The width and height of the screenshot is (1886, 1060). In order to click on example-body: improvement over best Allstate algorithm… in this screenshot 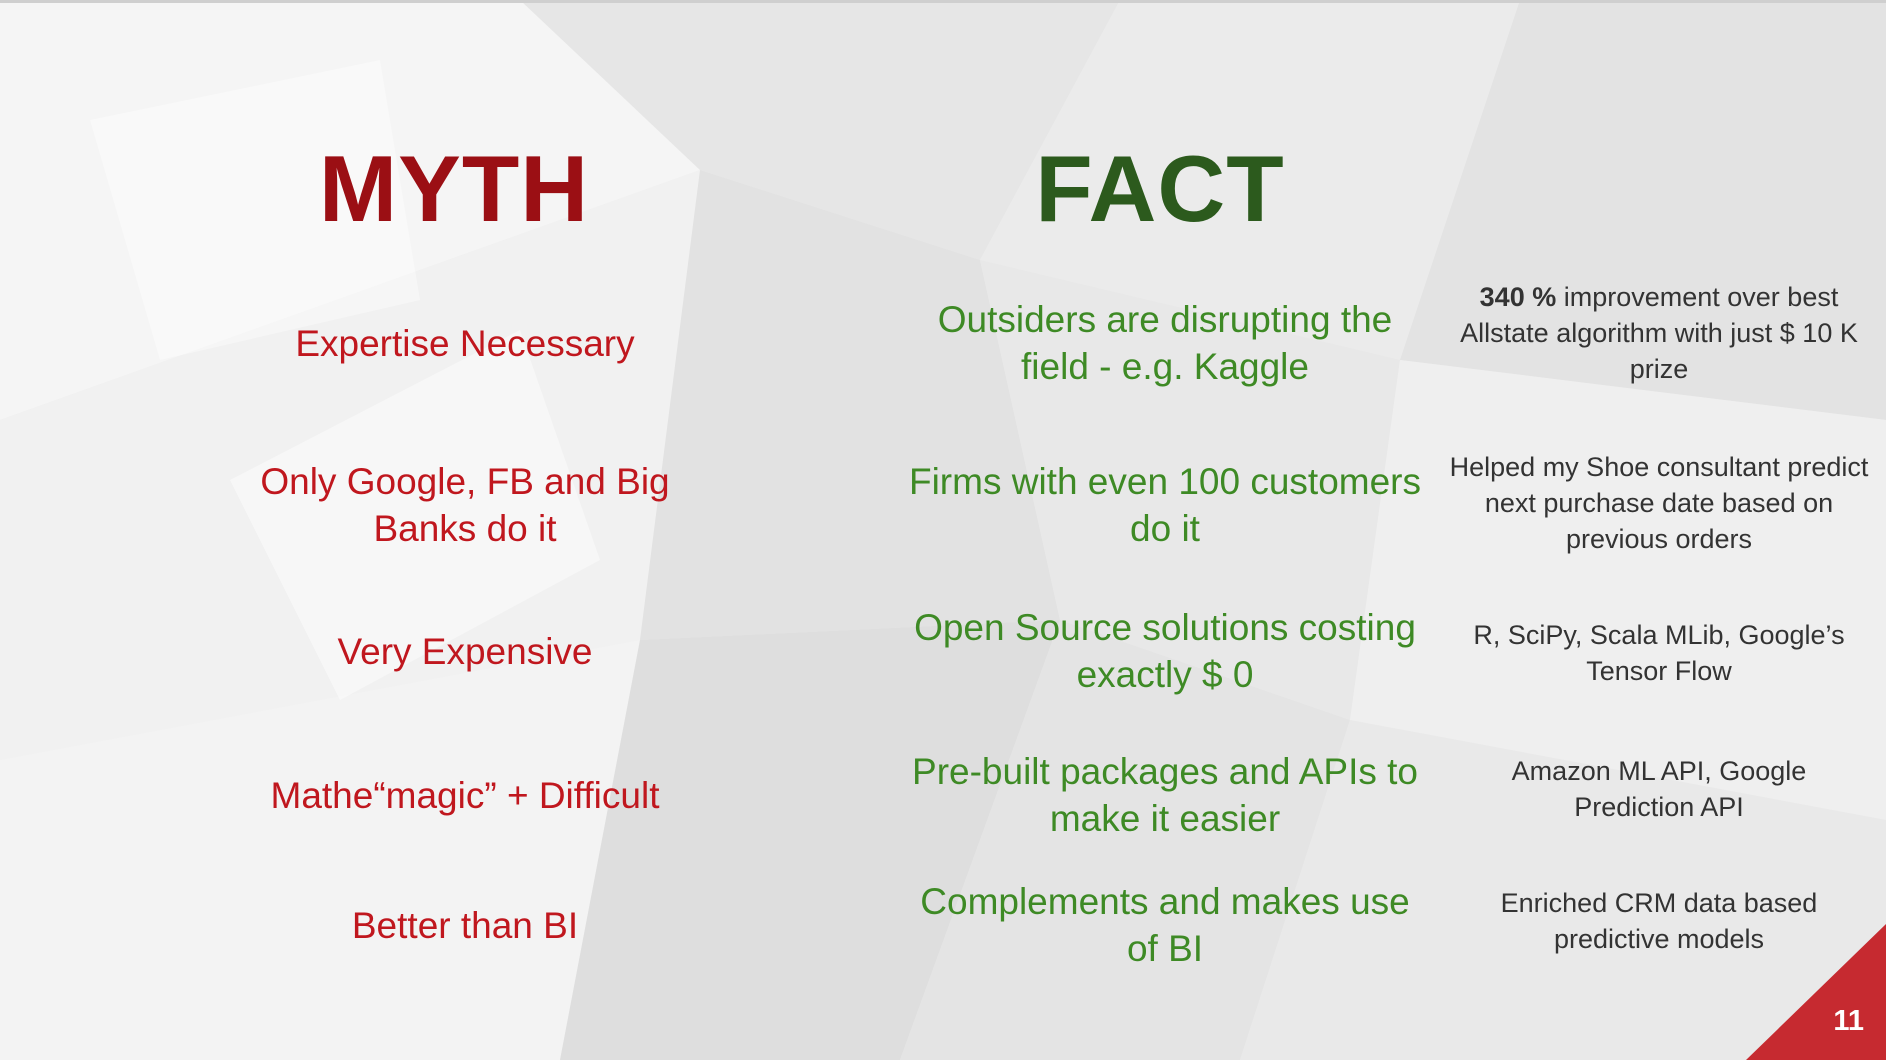, I will do `click(1659, 333)`.